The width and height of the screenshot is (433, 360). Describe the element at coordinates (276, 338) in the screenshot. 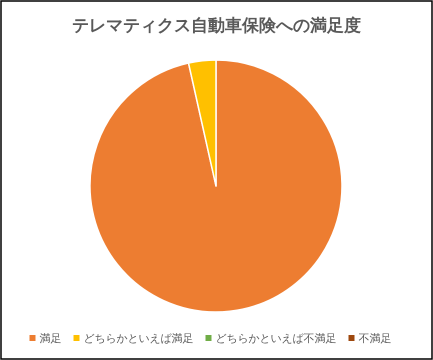

I see `legend-label: どちらかといえば不満足` at that location.